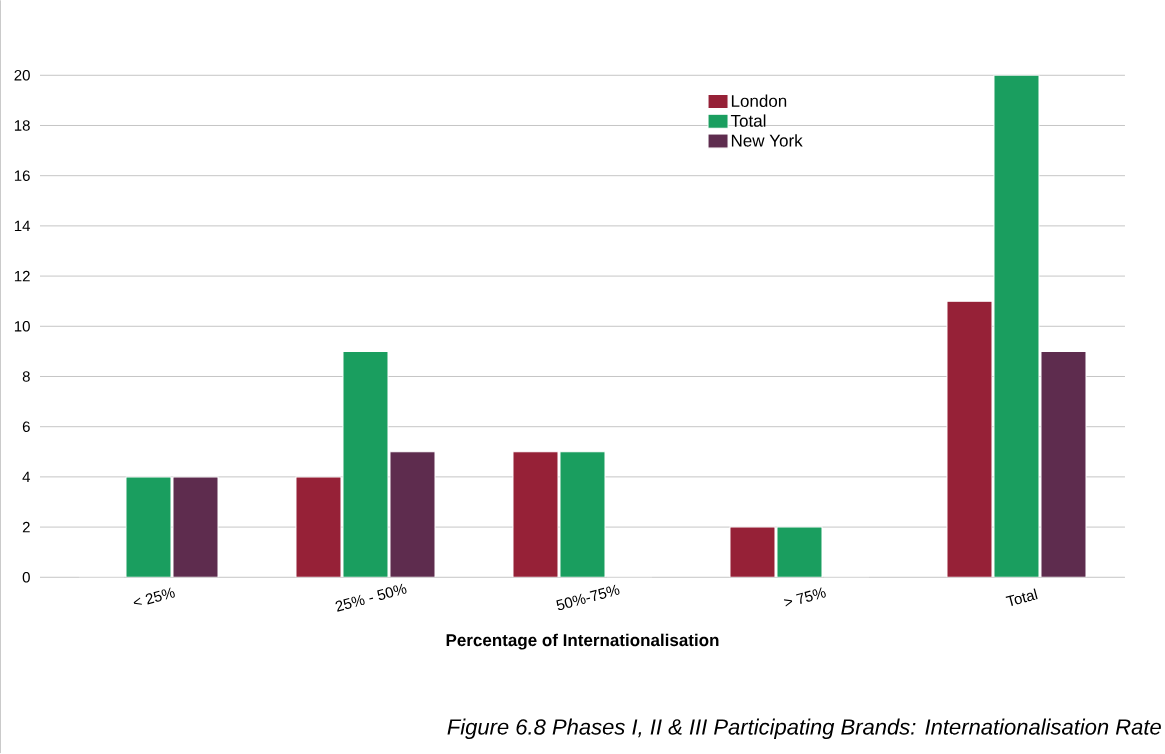  I want to click on y-tick-label: 14, so click(22, 226).